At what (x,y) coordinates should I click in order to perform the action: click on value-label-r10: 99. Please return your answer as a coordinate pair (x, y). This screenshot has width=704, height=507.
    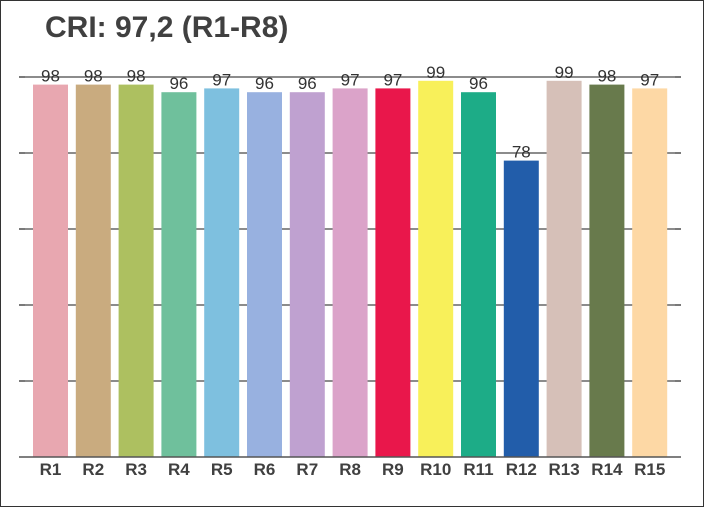
    Looking at the image, I should click on (435, 72).